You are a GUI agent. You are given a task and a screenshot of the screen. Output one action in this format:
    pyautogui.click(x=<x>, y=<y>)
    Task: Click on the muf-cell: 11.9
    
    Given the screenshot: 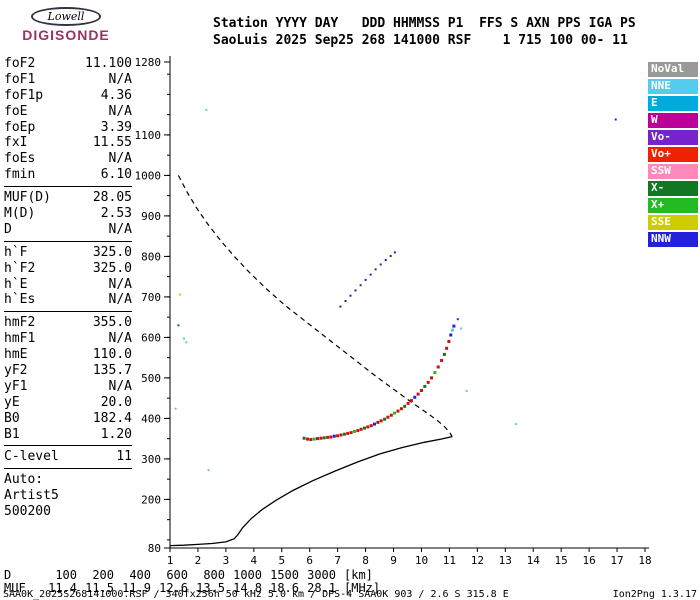 What is the action you would take?
    pyautogui.click(x=136, y=588)
    